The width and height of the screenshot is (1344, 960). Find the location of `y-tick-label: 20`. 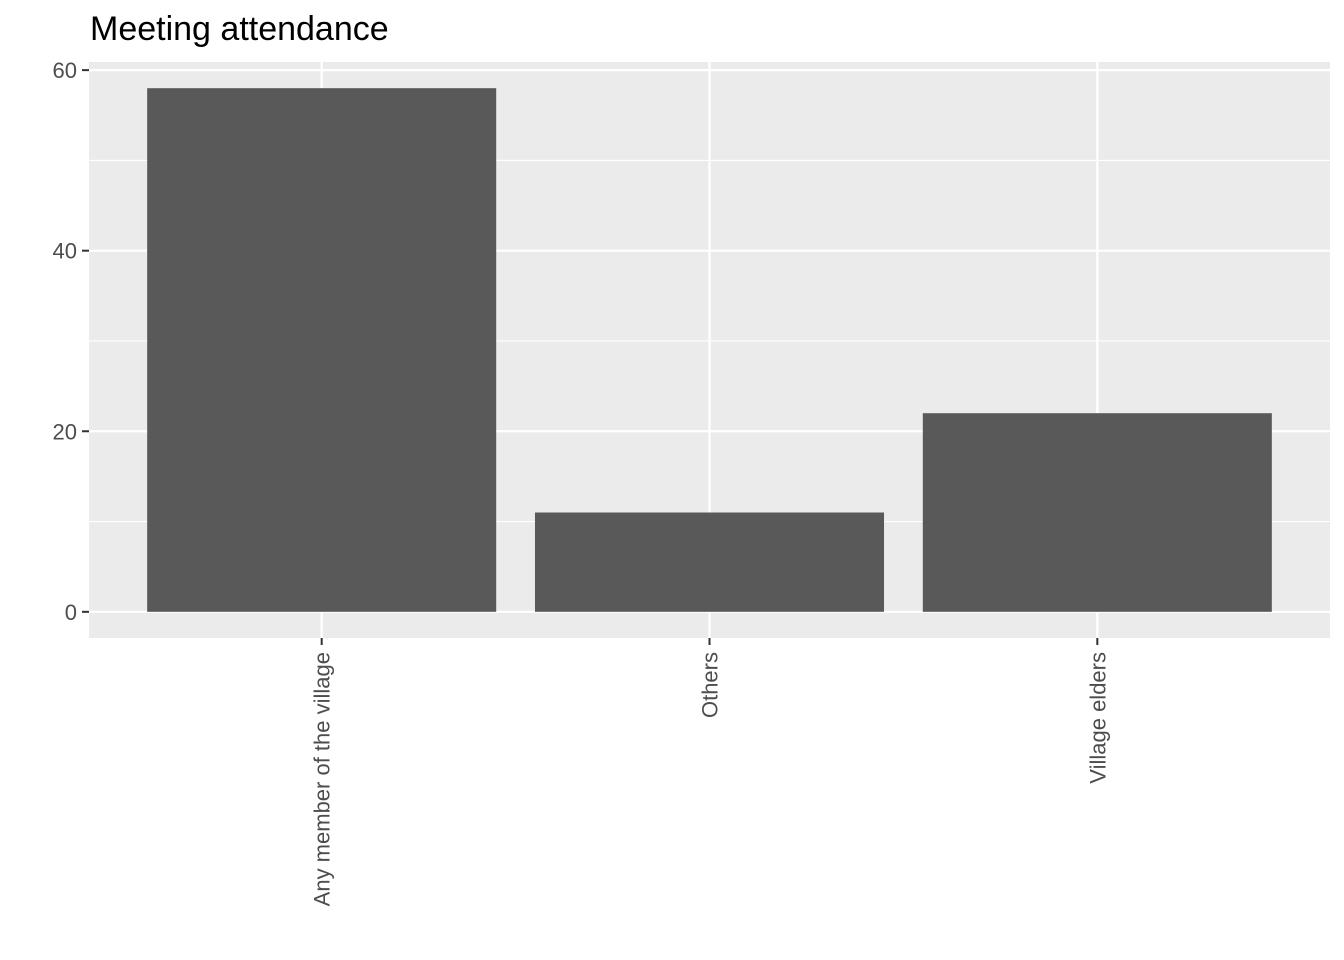

y-tick-label: 20 is located at coordinates (65, 431).